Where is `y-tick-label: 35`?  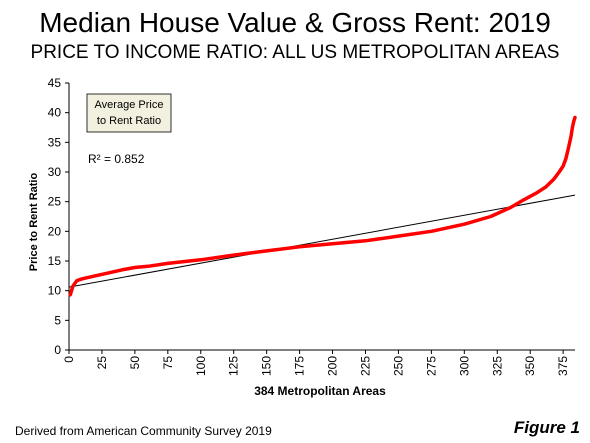
y-tick-label: 35 is located at coordinates (55, 142).